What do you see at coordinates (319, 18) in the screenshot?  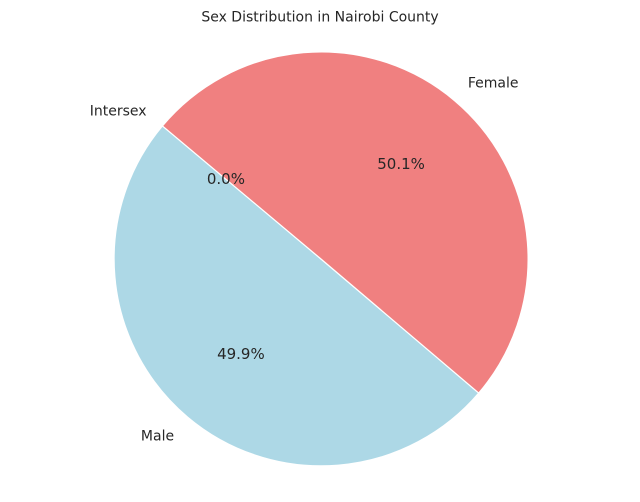 I see `chart-title: Sex Distribution in Nairobi County` at bounding box center [319, 18].